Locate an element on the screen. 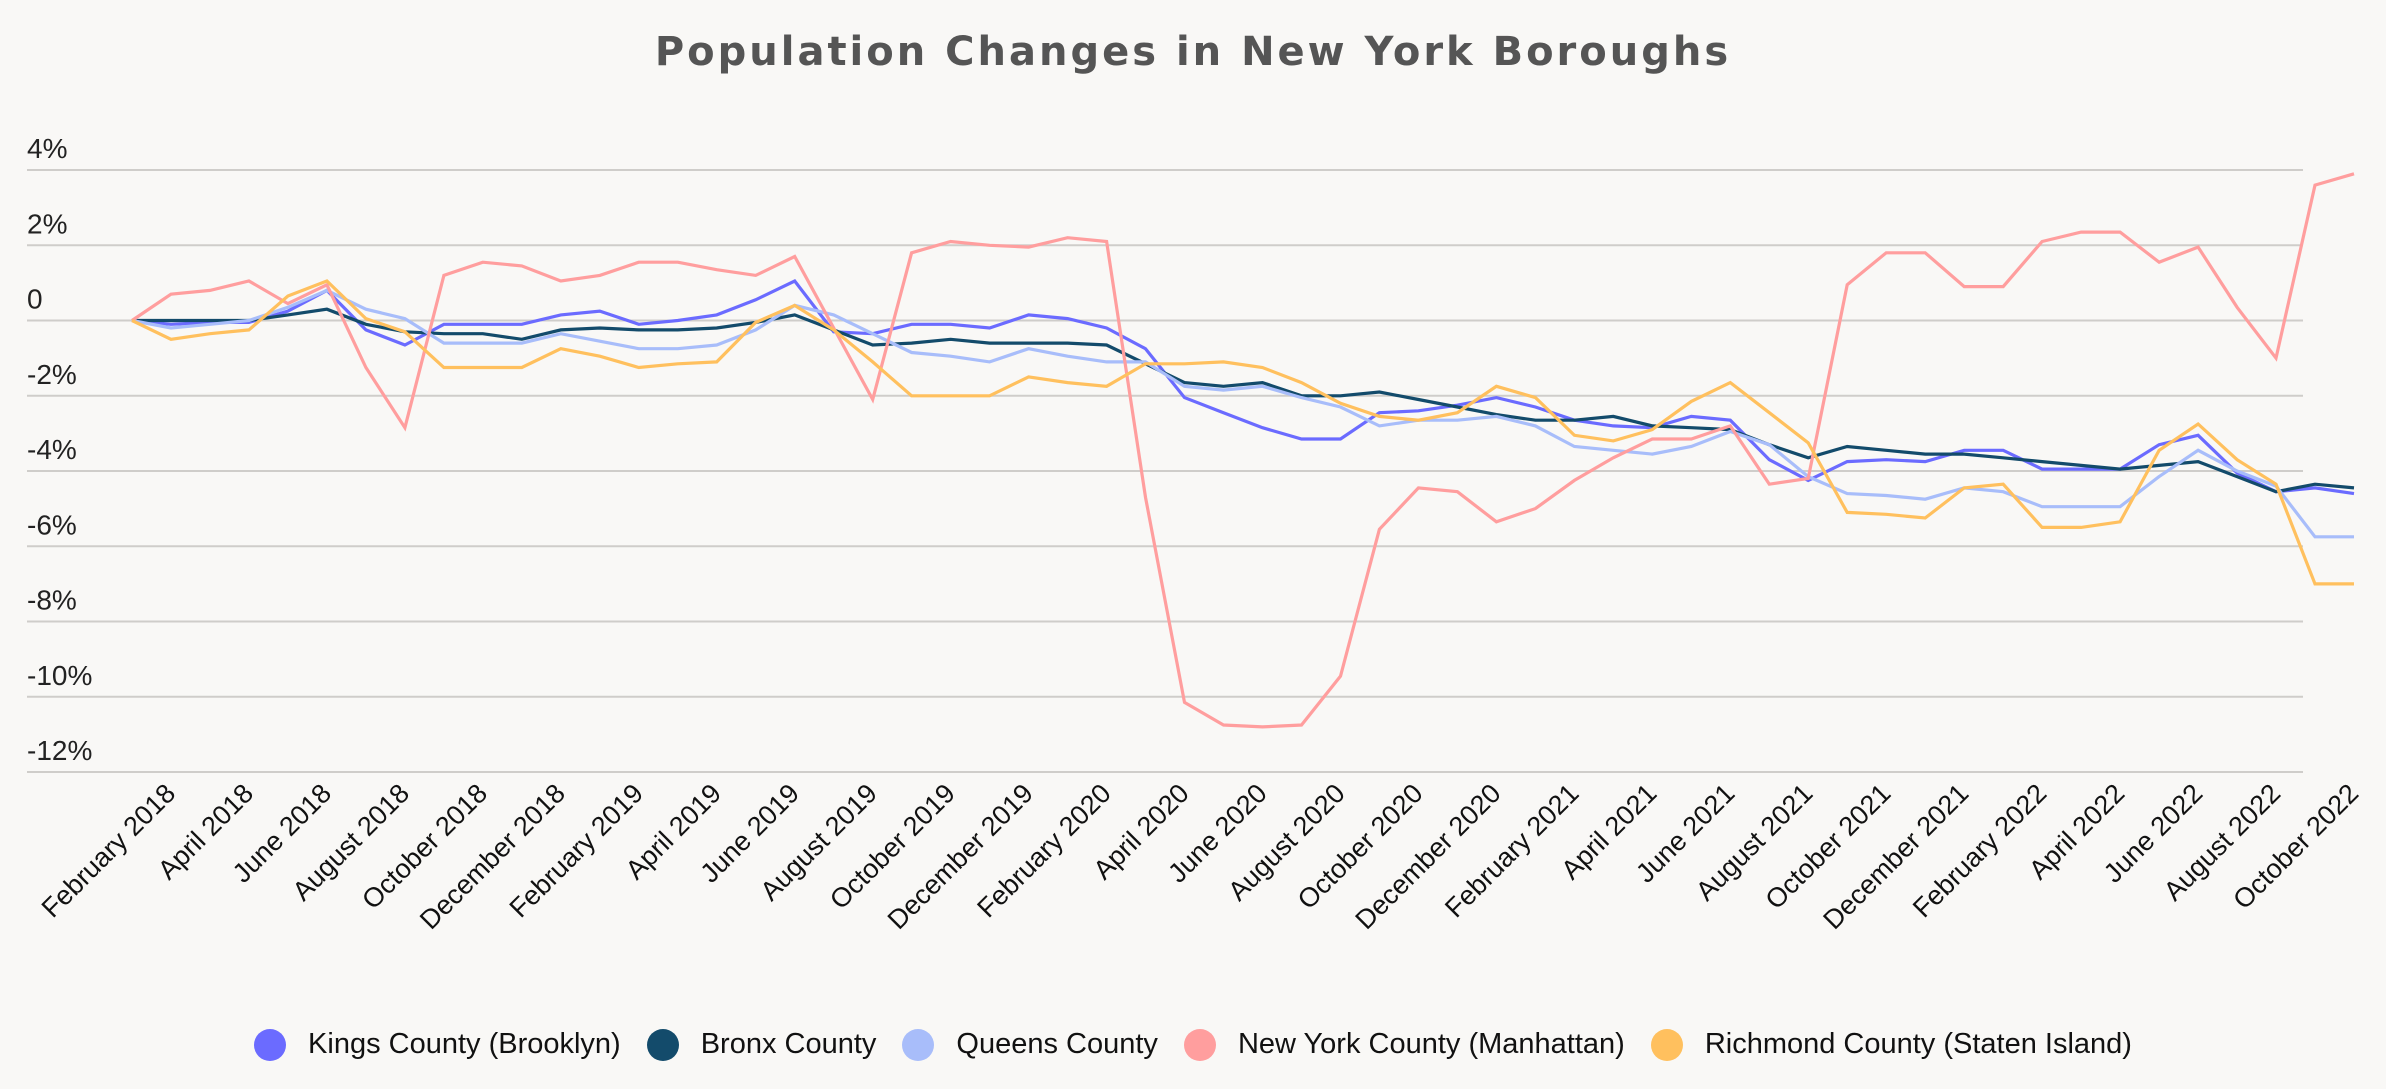 Image resolution: width=2386 pixels, height=1089 pixels. x-tick-label: February 2018 is located at coordinates (108, 850).